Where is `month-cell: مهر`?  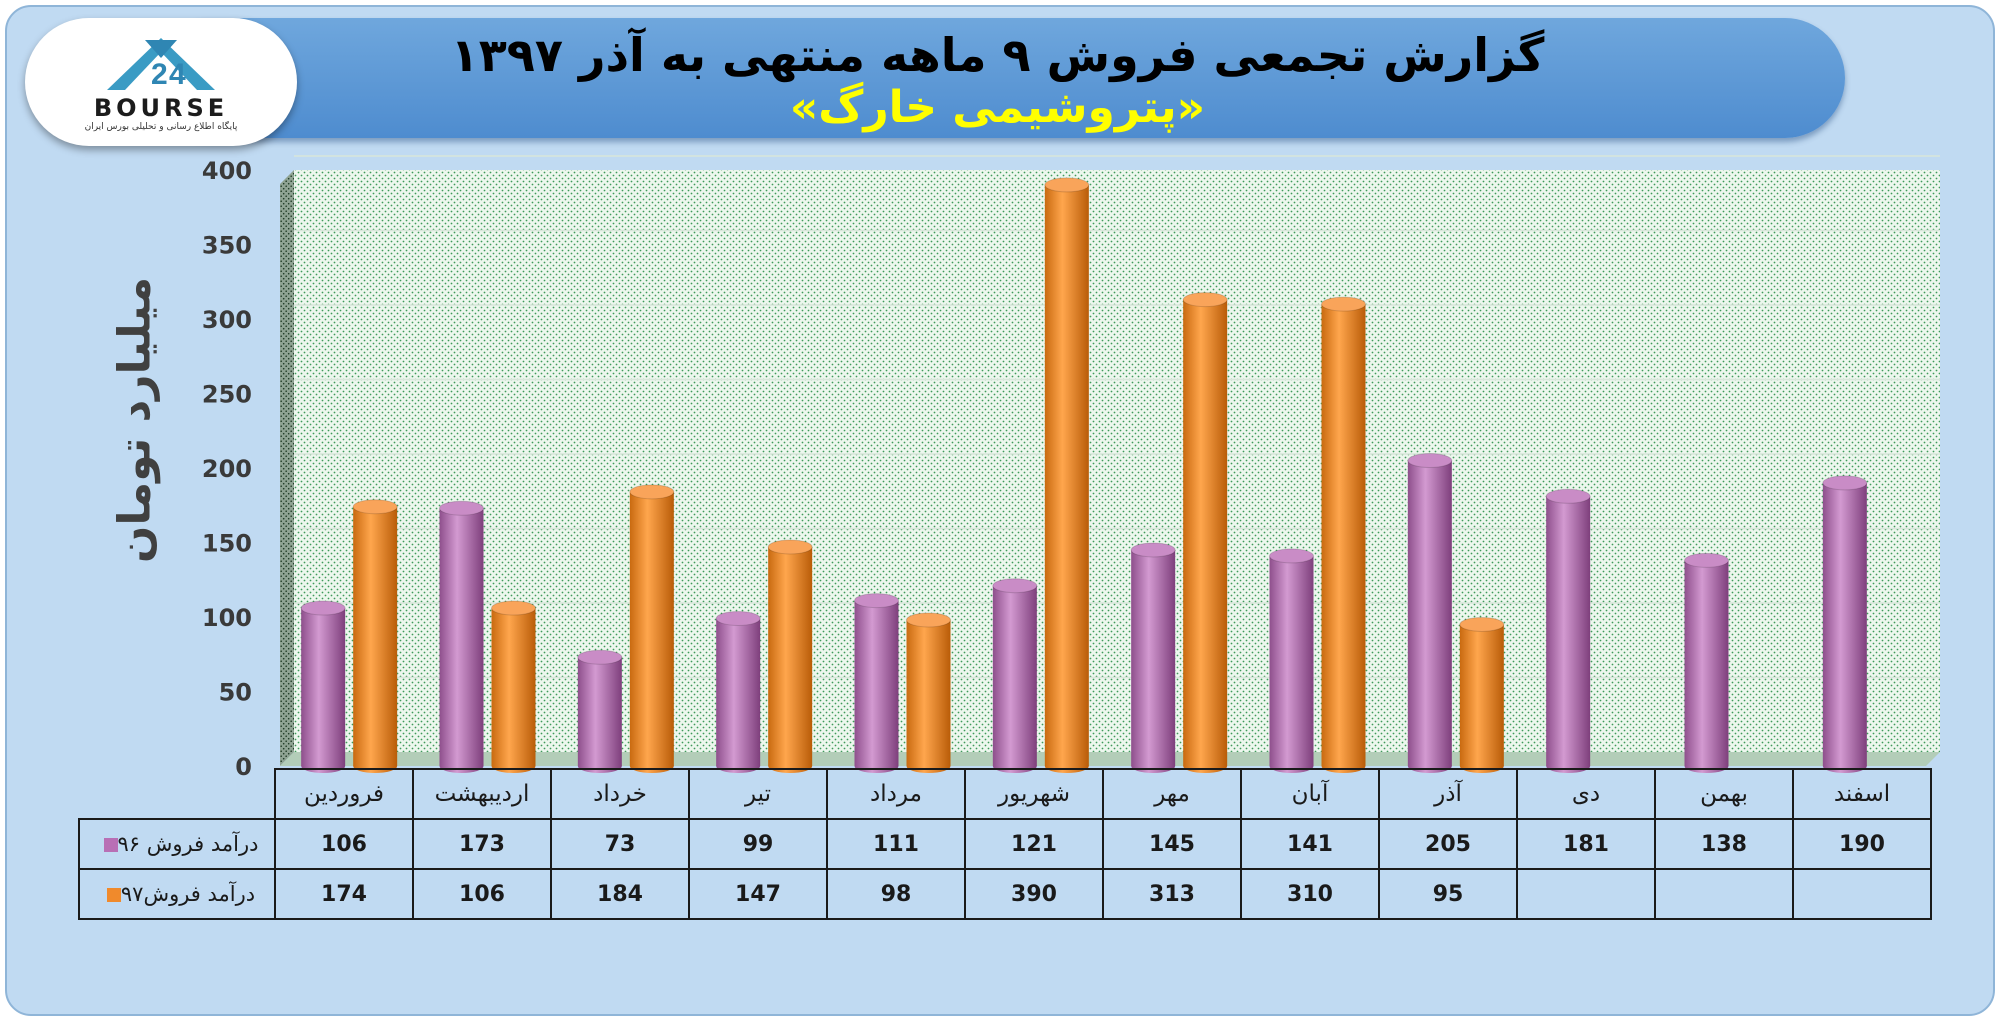 month-cell: مهر is located at coordinates (1172, 794).